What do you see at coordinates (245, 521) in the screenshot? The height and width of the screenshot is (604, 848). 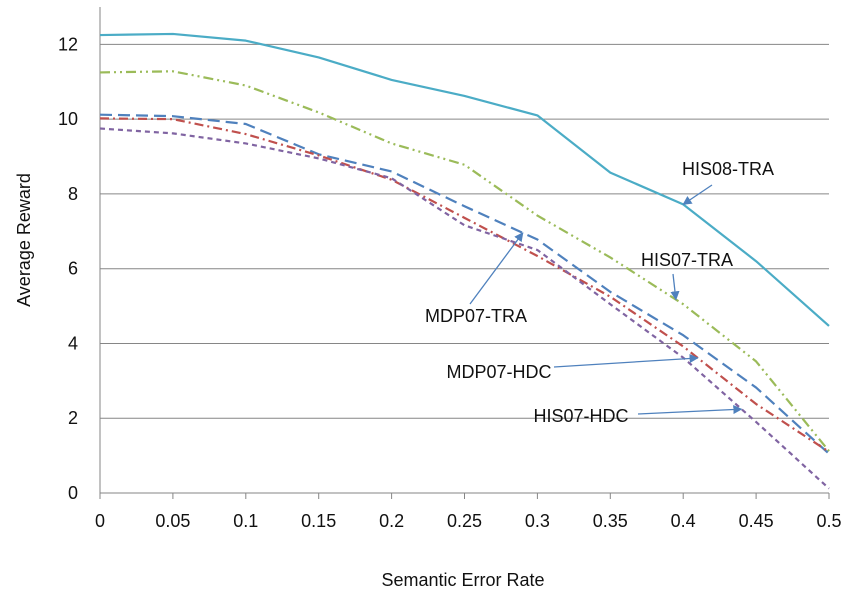 I see `x-tick-label: 0.1` at bounding box center [245, 521].